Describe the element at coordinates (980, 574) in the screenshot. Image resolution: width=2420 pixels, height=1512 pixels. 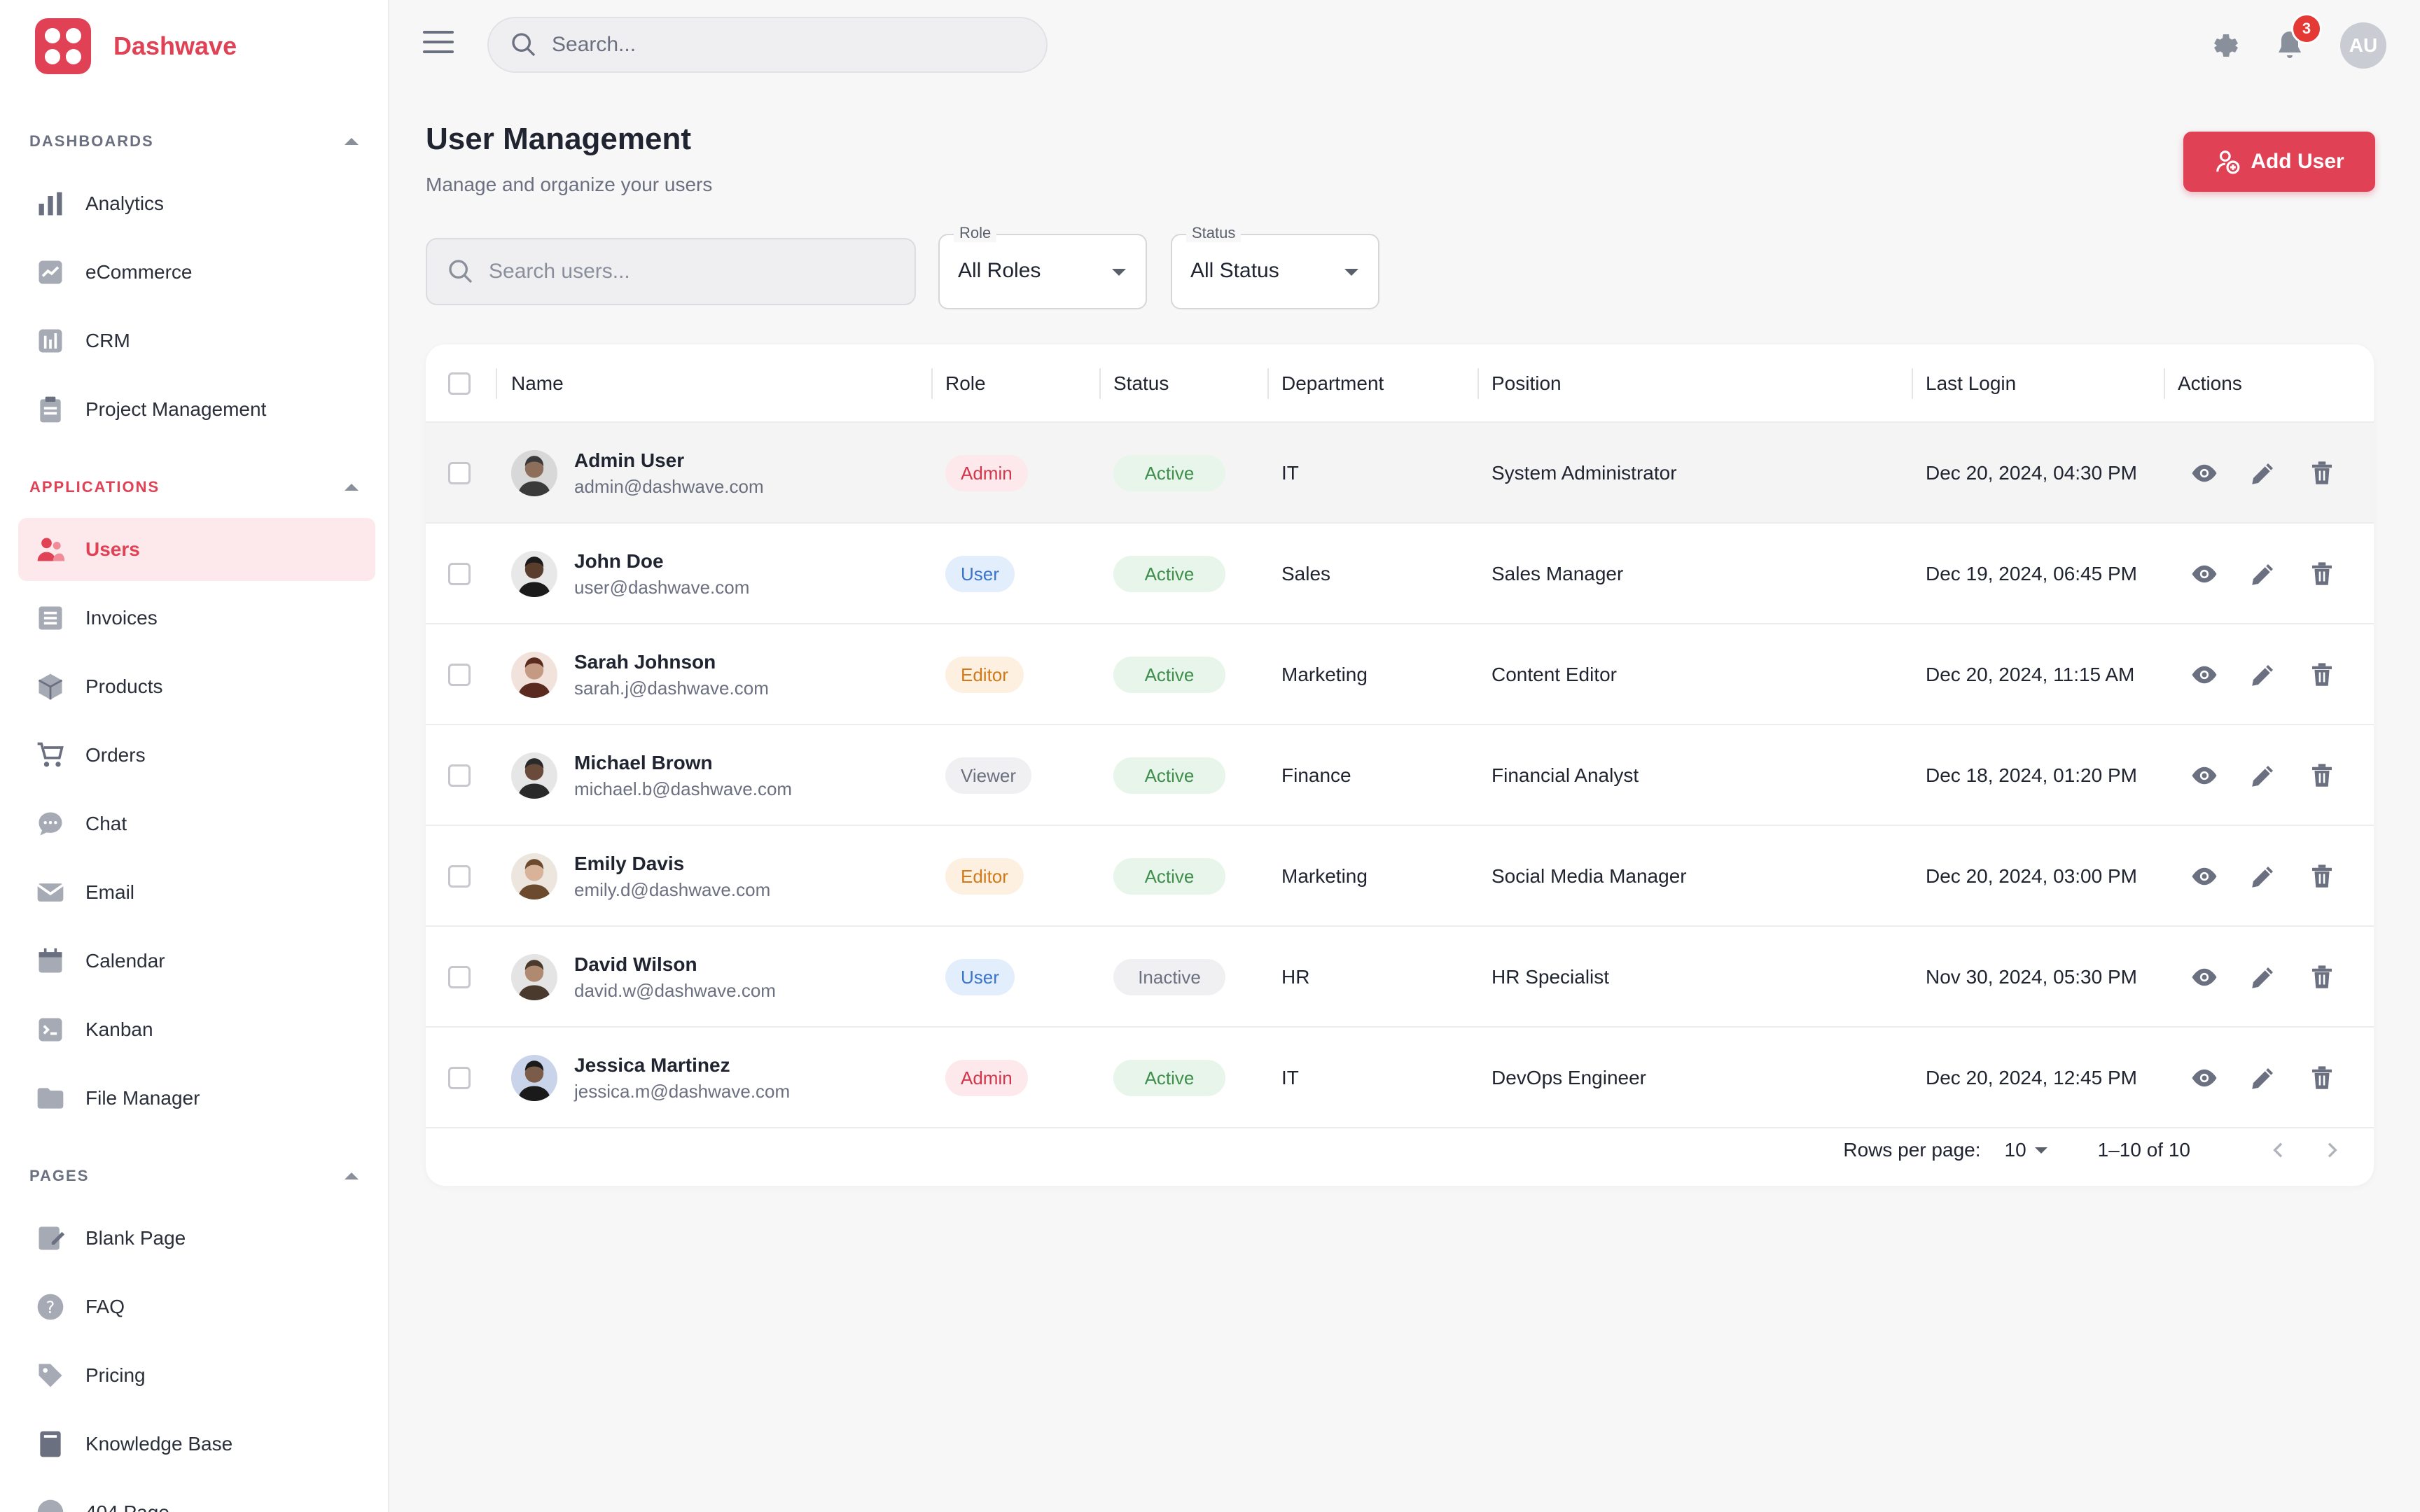
I see `role-badge: User` at that location.